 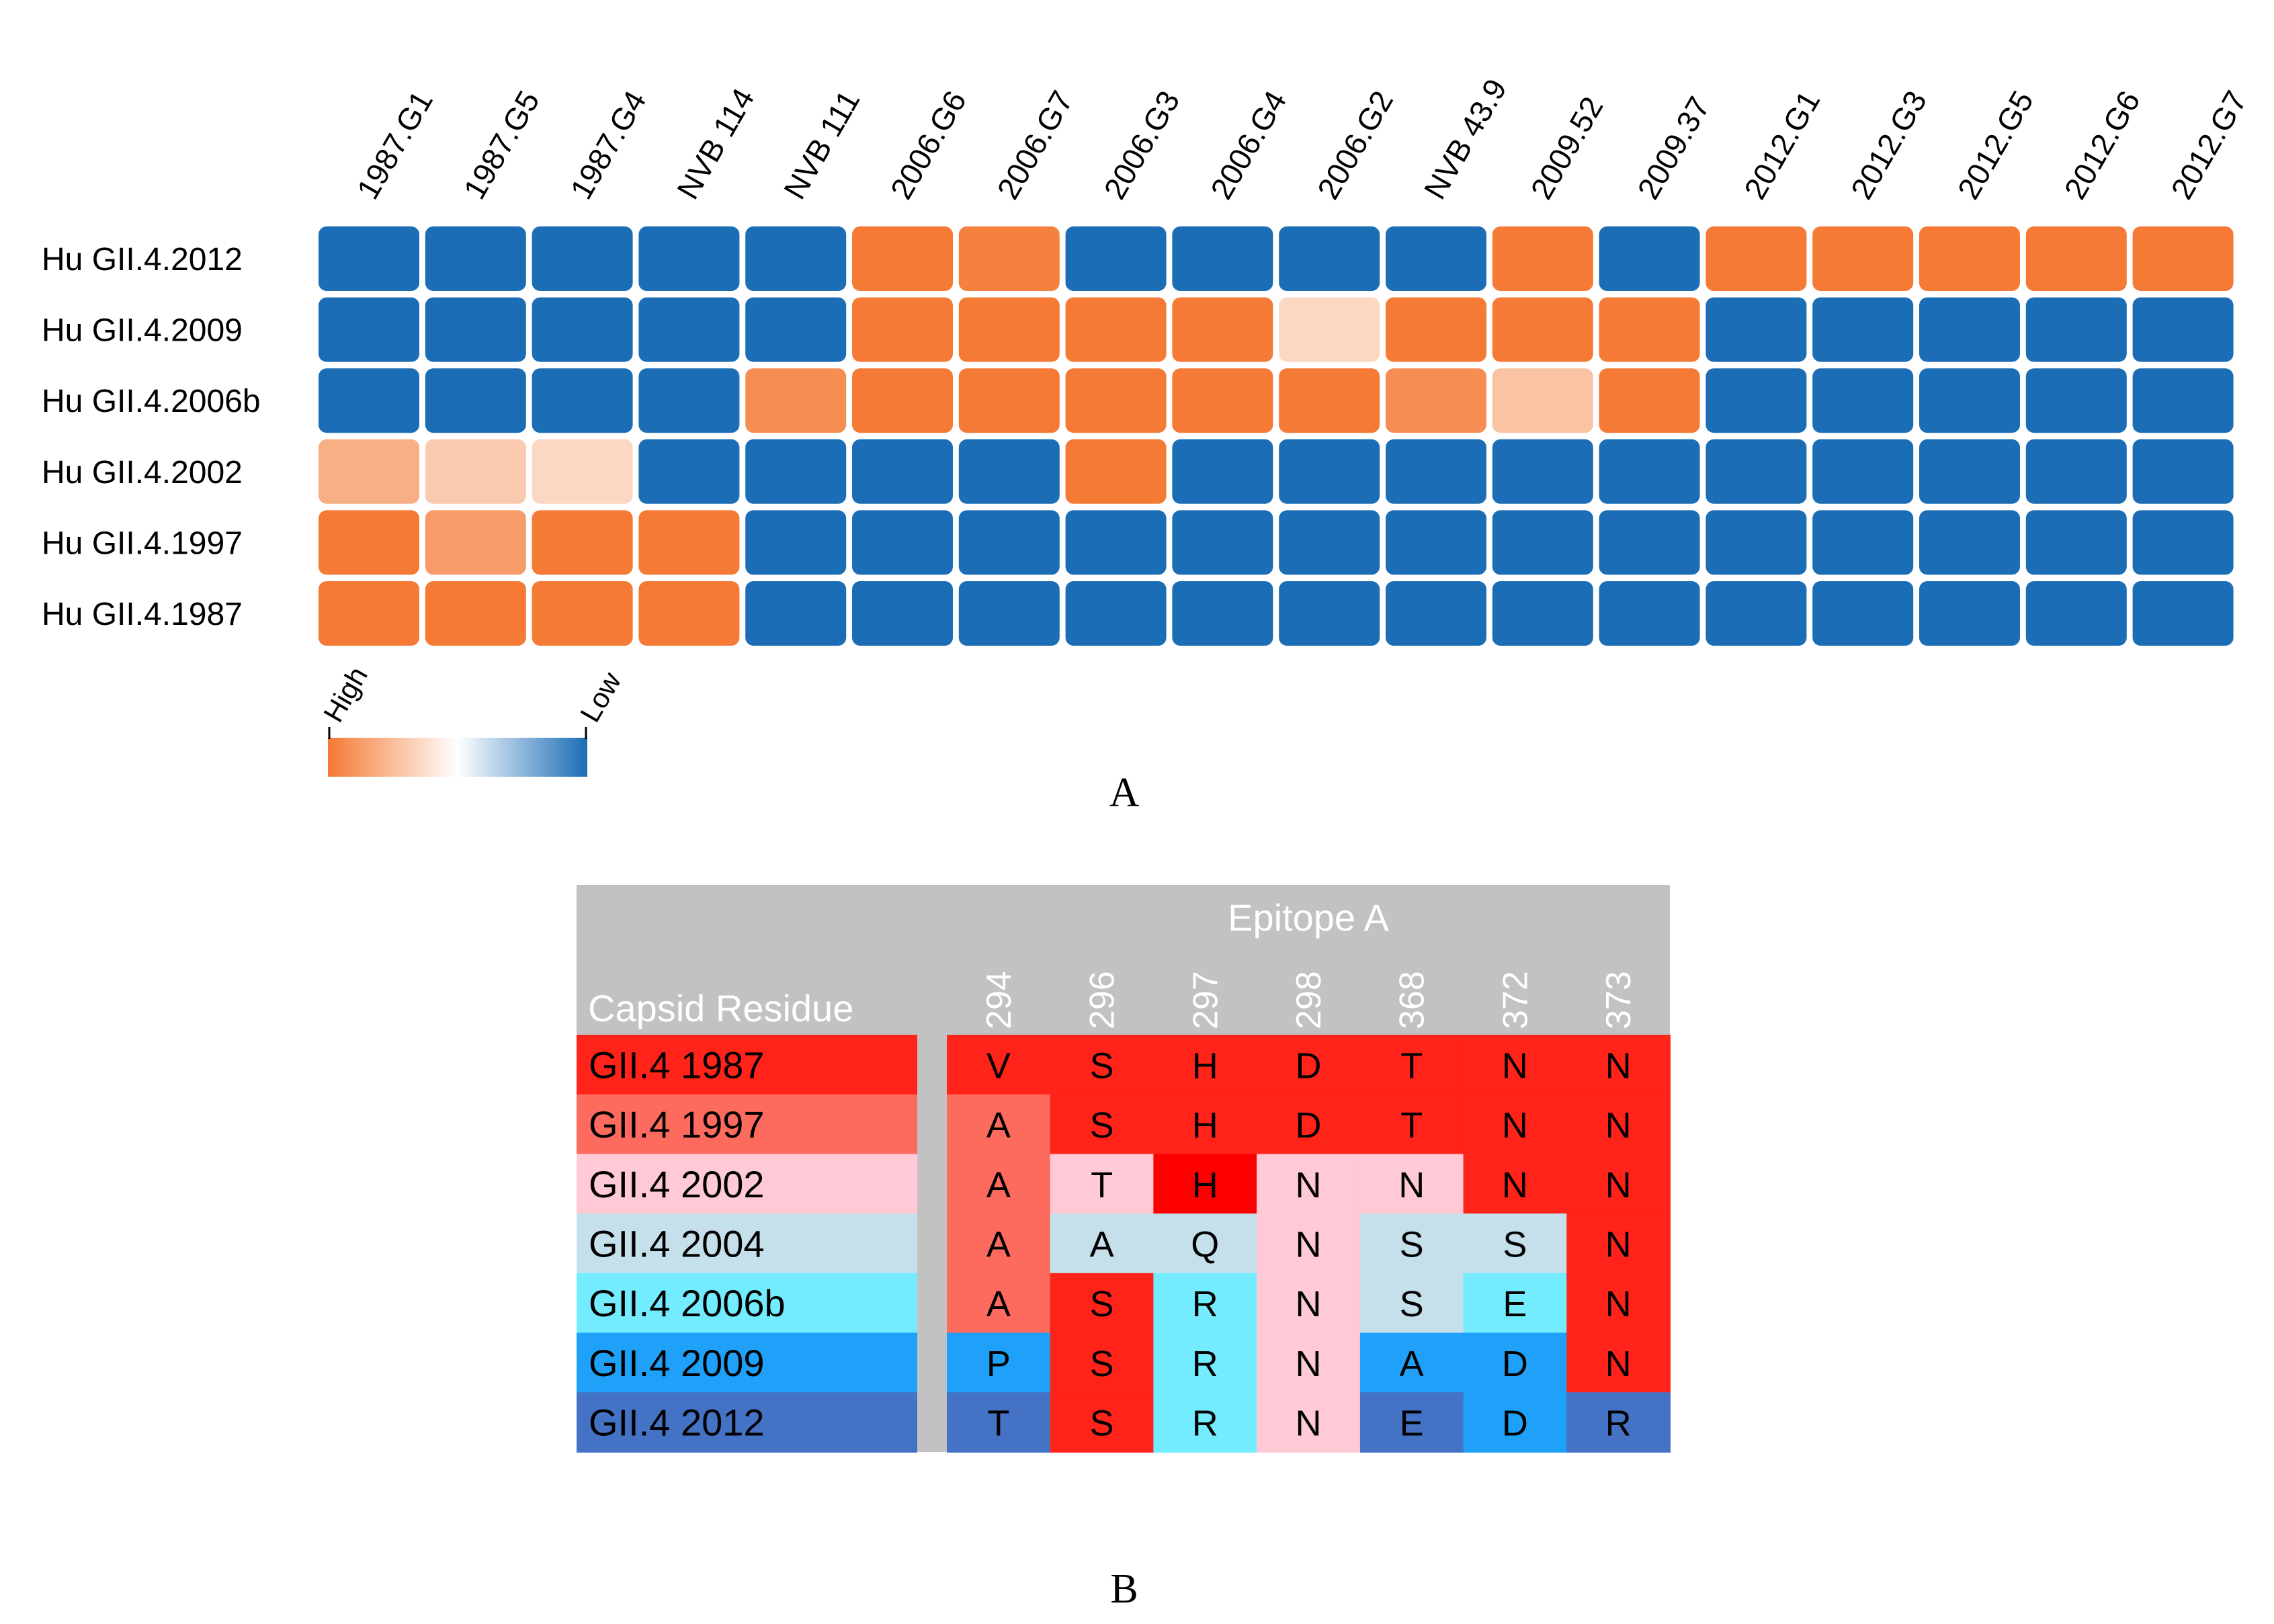 I want to click on residue-position-label: 297, so click(x=1205, y=1000).